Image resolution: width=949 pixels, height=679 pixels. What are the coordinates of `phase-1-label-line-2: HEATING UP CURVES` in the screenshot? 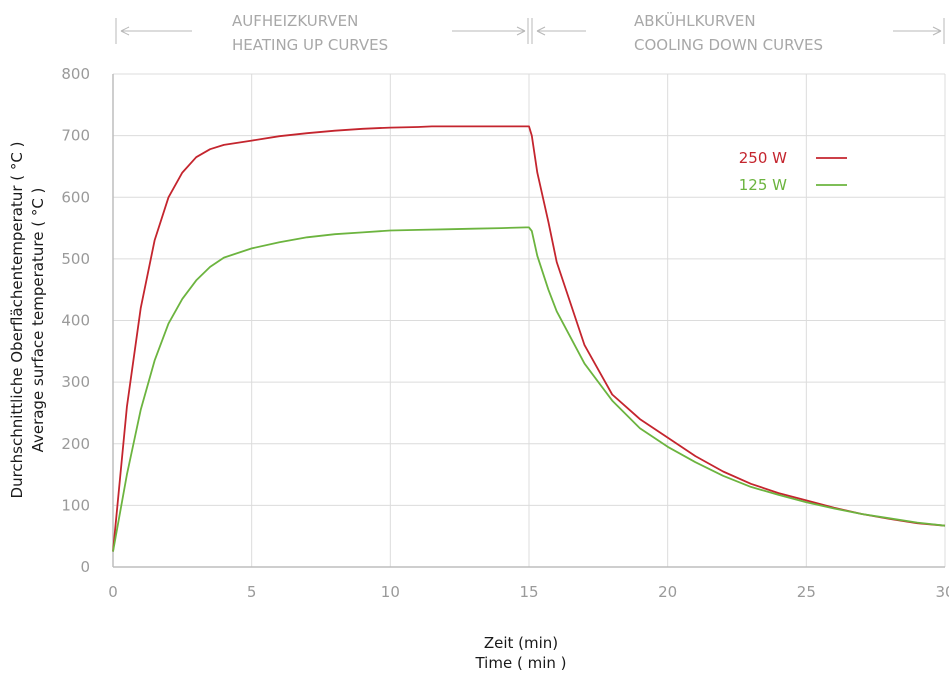 It's located at (310, 45).